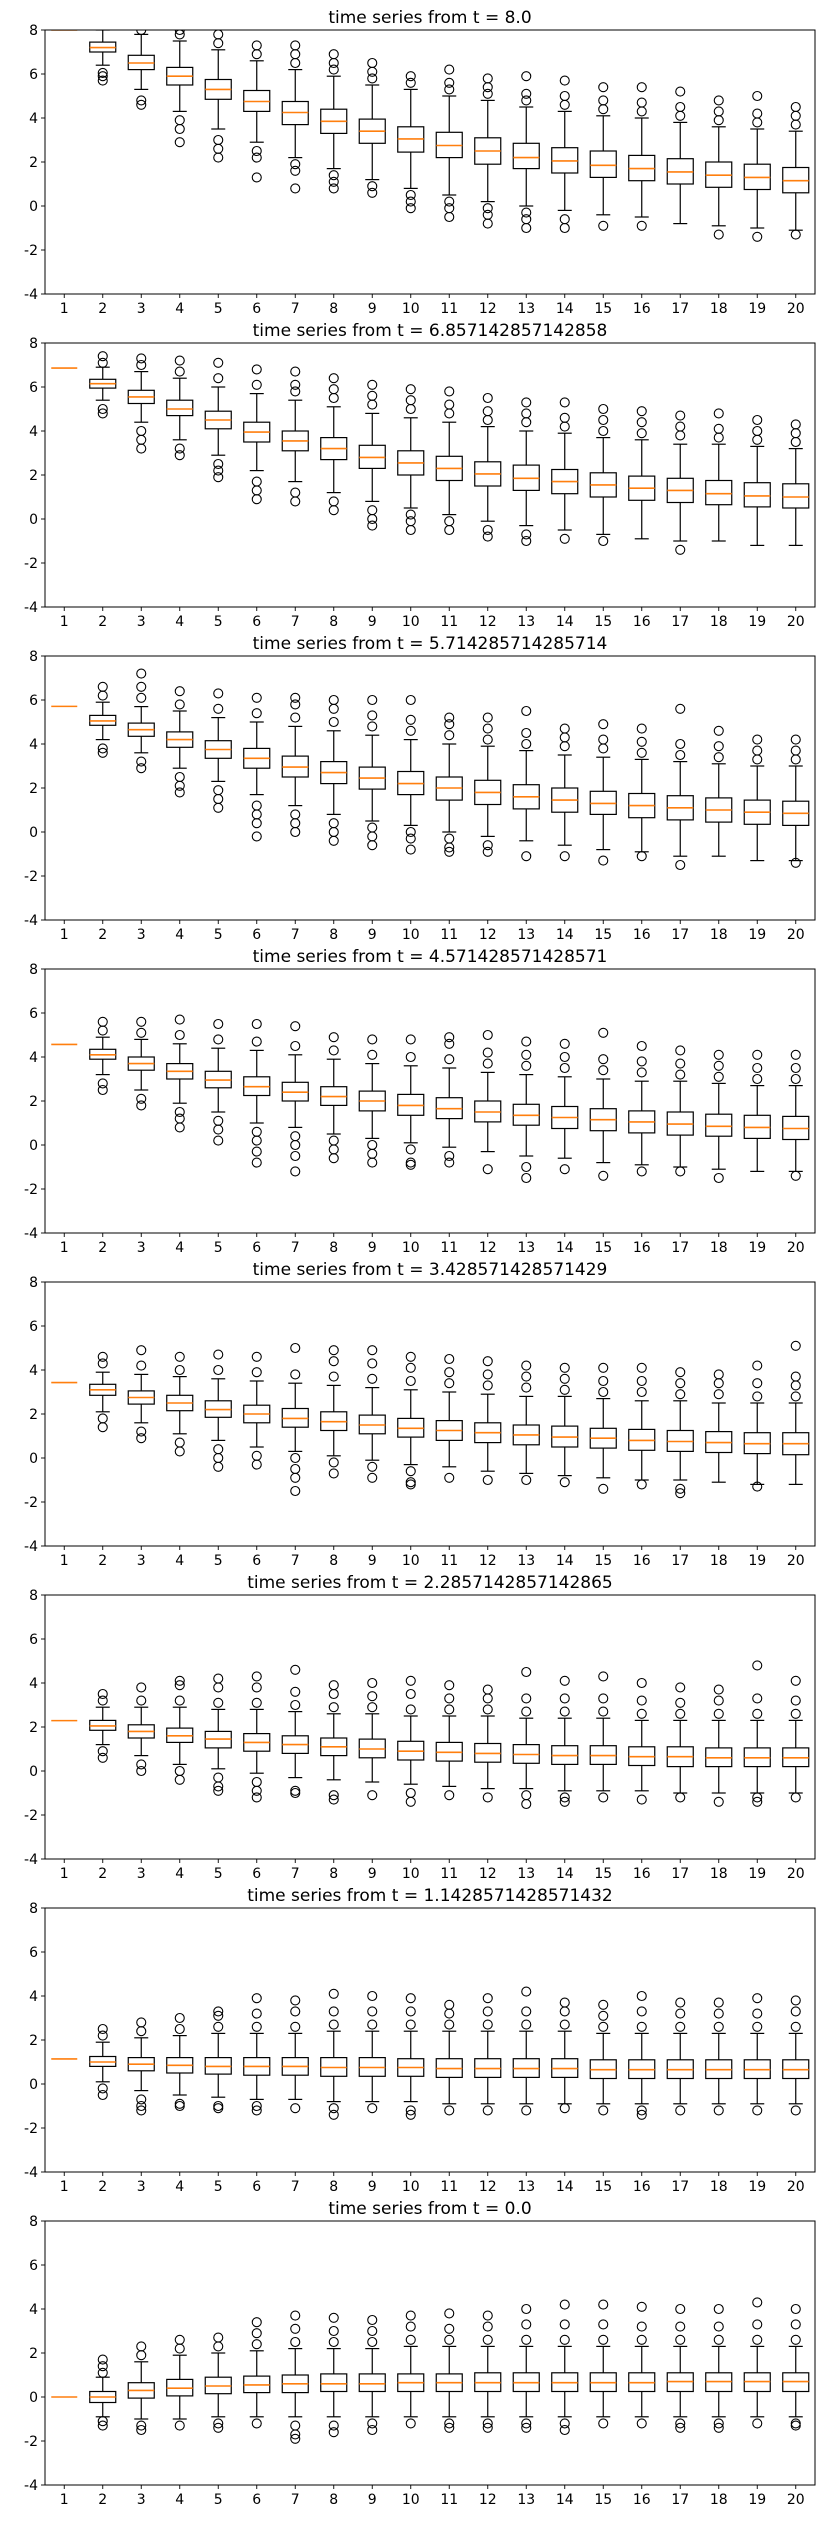  What do you see at coordinates (719, 309) in the screenshot?
I see `x-tick-label: 18` at bounding box center [719, 309].